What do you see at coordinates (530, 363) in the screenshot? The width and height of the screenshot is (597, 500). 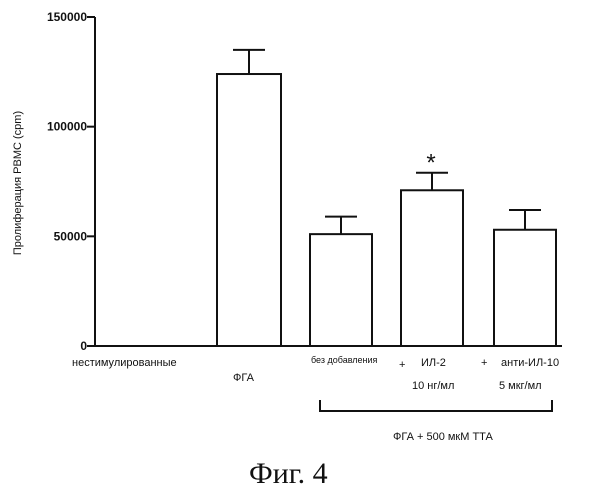 I see `x-category-label: анти-ИЛ-10` at bounding box center [530, 363].